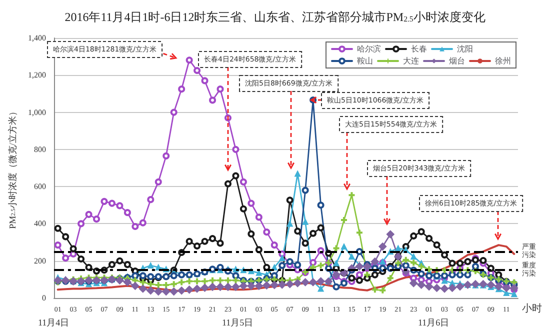 This screenshot has width=550, height=335. What do you see at coordinates (457, 61) in the screenshot?
I see `legend-label: 烟台` at bounding box center [457, 61].